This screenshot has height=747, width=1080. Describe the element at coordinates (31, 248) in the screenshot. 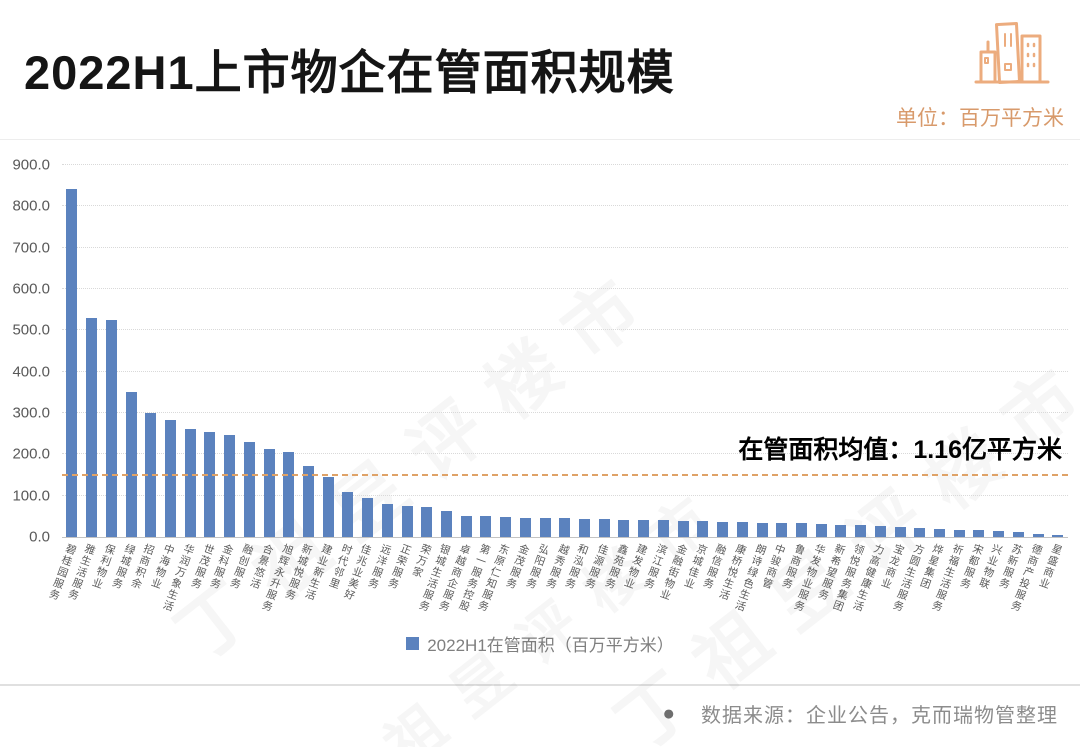

I see `y-axis-tick-label: 700.0` at that location.